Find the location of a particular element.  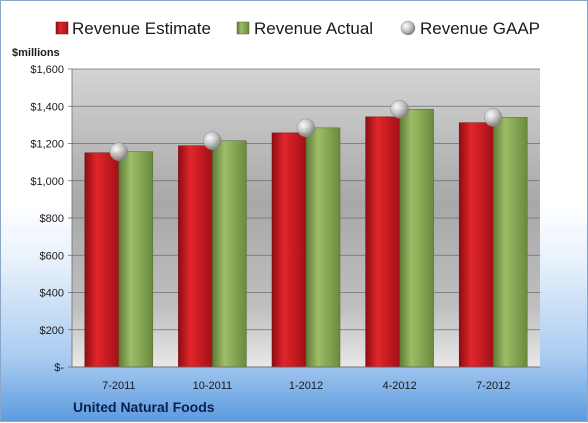

legend-item-revenue-estimate: Revenue Estimate is located at coordinates (133, 28).